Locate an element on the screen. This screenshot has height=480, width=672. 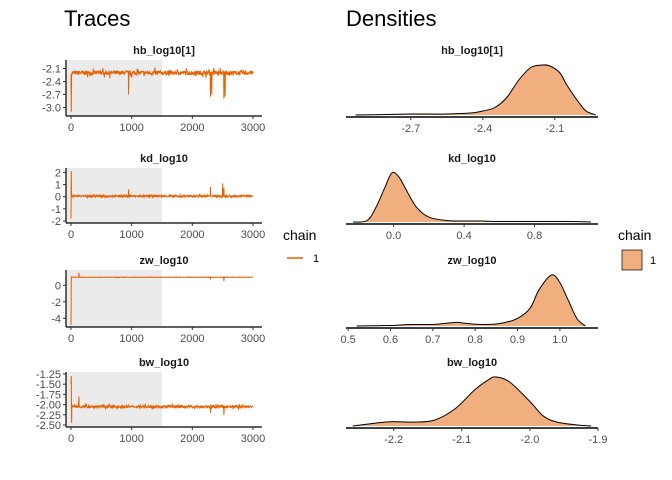
y-tick-label: -4 is located at coordinates (56, 319).